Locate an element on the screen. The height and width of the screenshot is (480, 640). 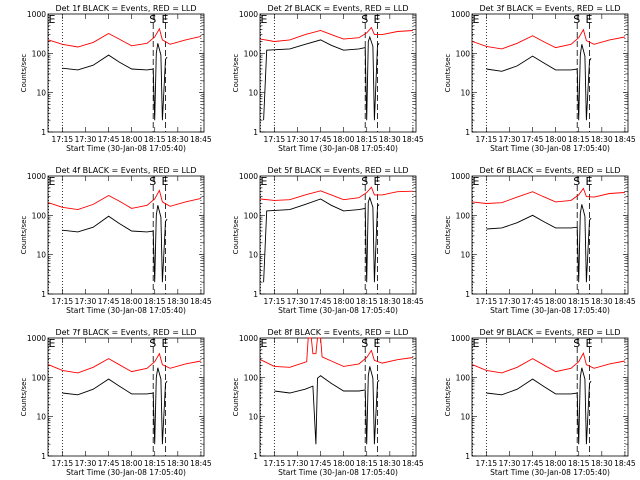
panel-title: Det 3f BLACK = Events, RED = LLD is located at coordinates (549, 8).